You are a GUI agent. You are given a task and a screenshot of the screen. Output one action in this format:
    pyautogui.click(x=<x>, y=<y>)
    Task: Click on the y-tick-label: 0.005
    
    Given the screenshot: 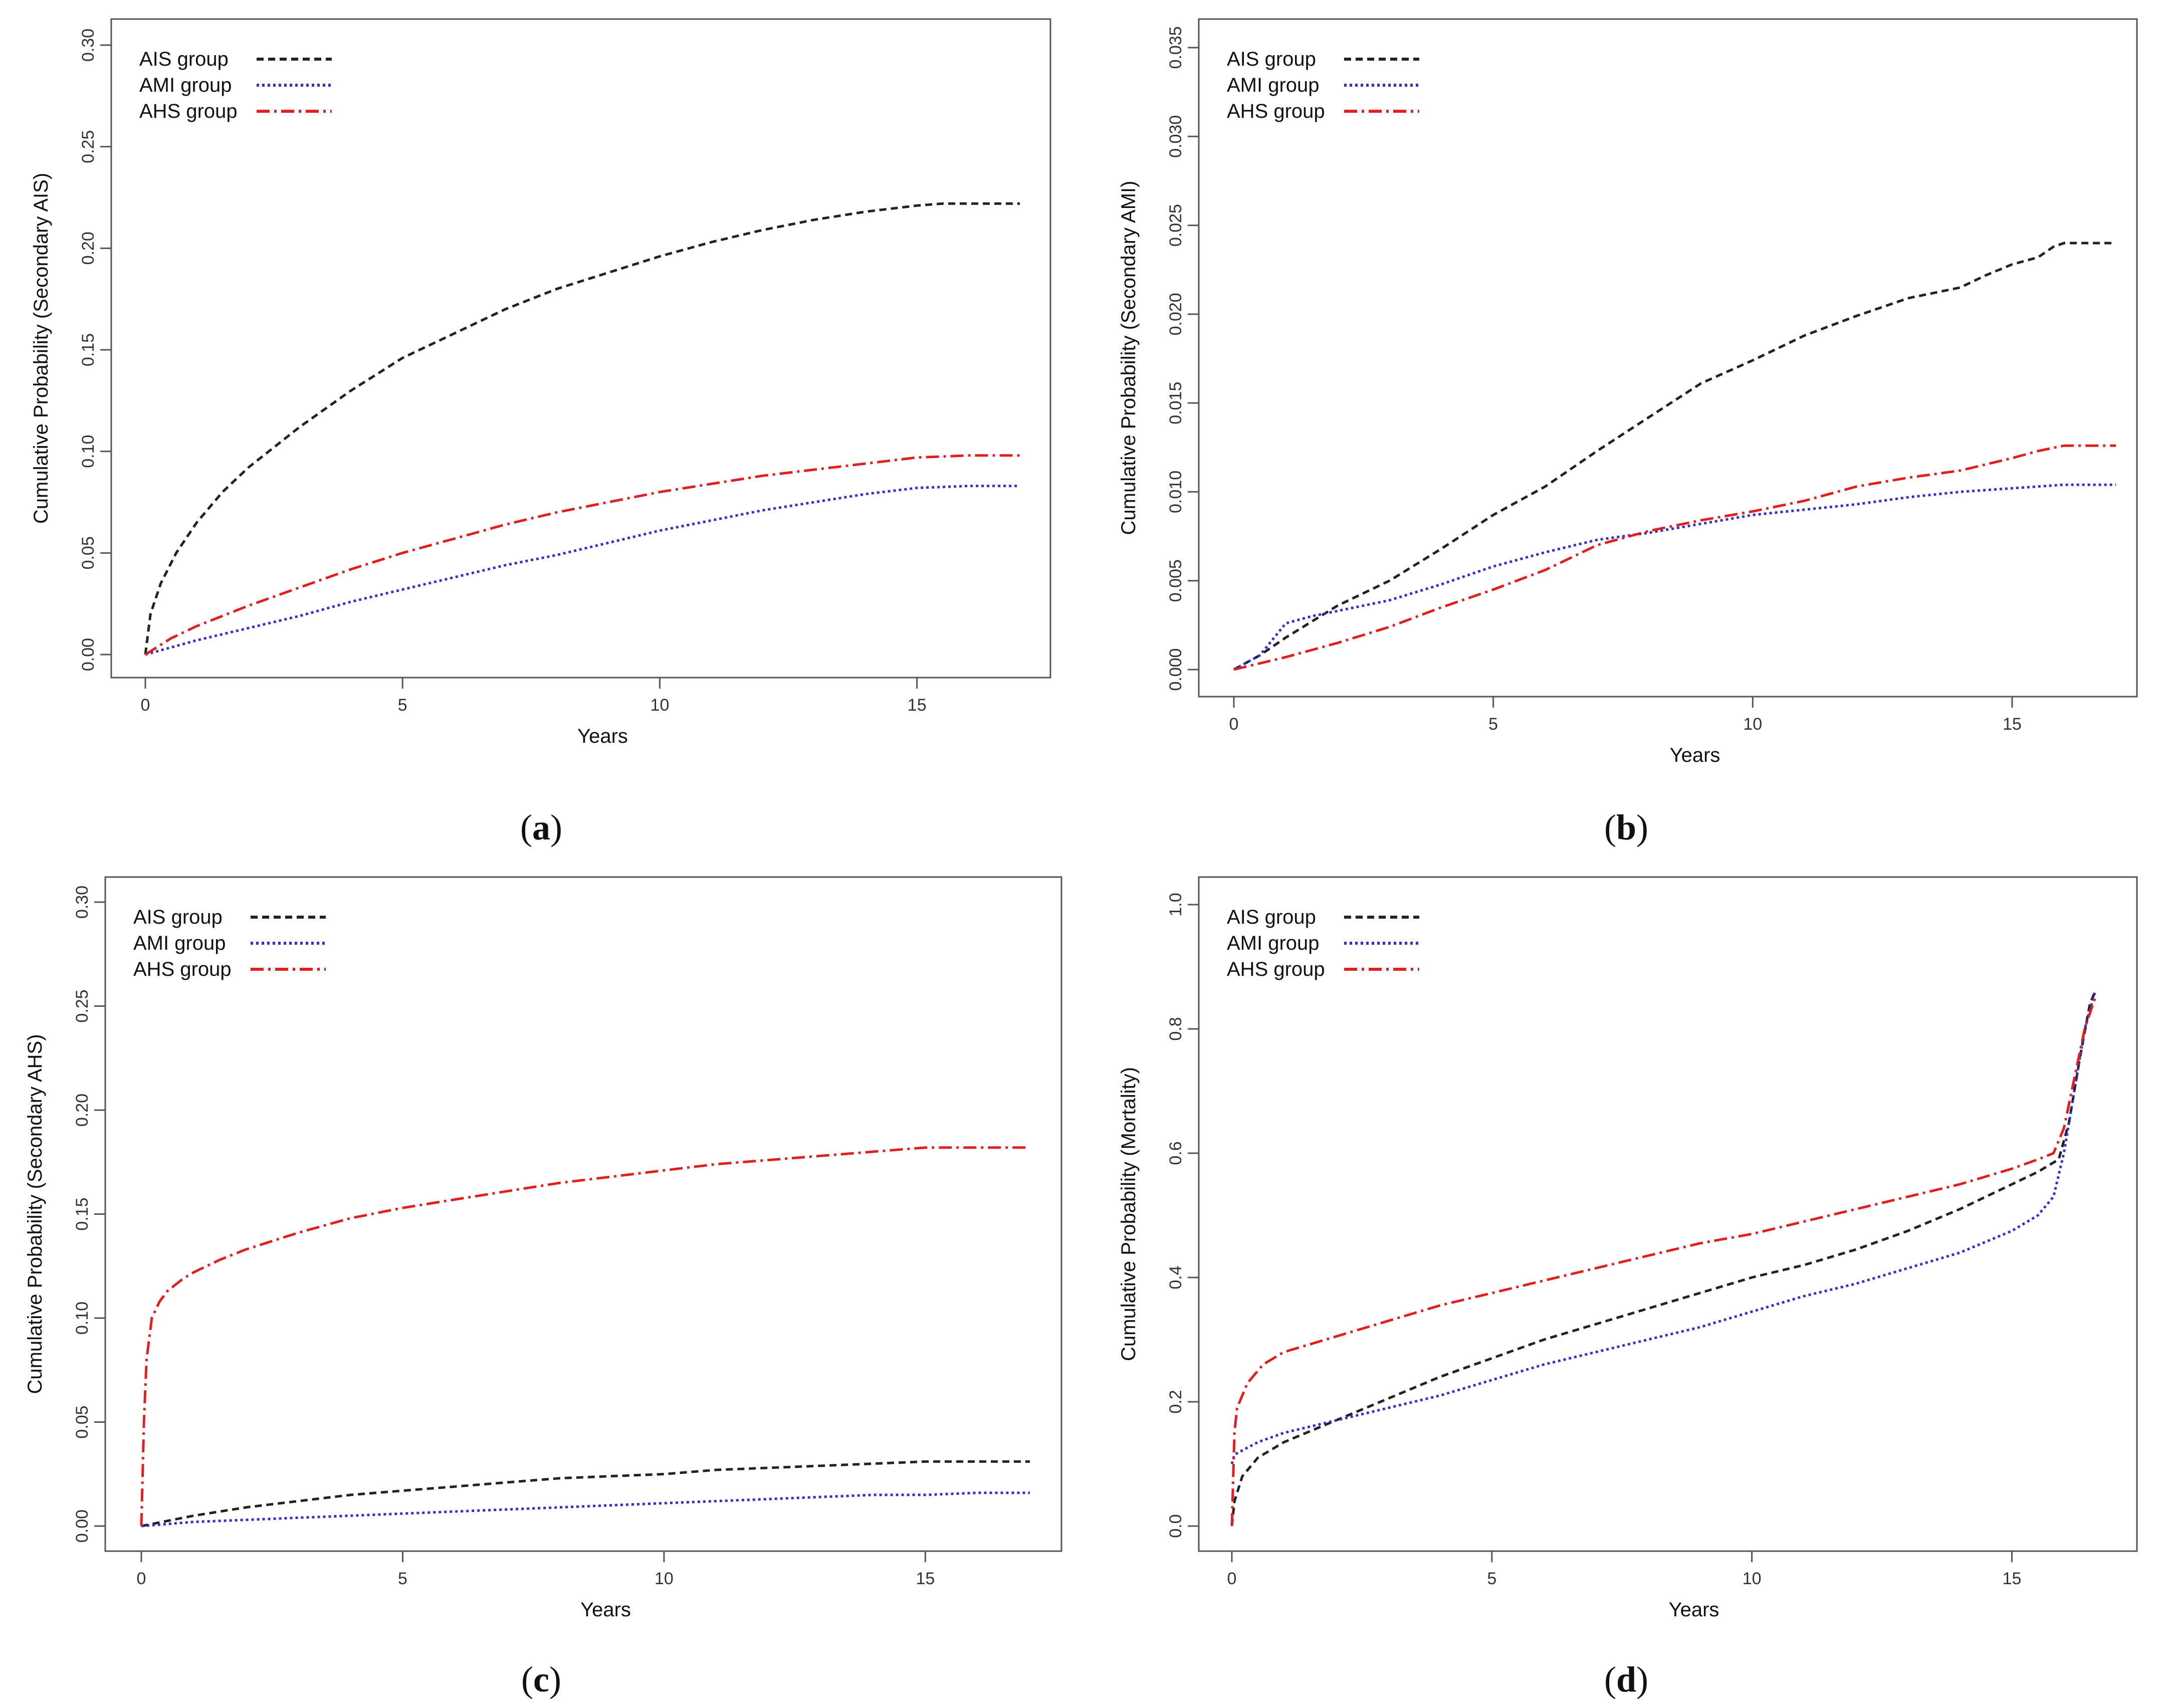 What is the action you would take?
    pyautogui.click(x=1176, y=580)
    